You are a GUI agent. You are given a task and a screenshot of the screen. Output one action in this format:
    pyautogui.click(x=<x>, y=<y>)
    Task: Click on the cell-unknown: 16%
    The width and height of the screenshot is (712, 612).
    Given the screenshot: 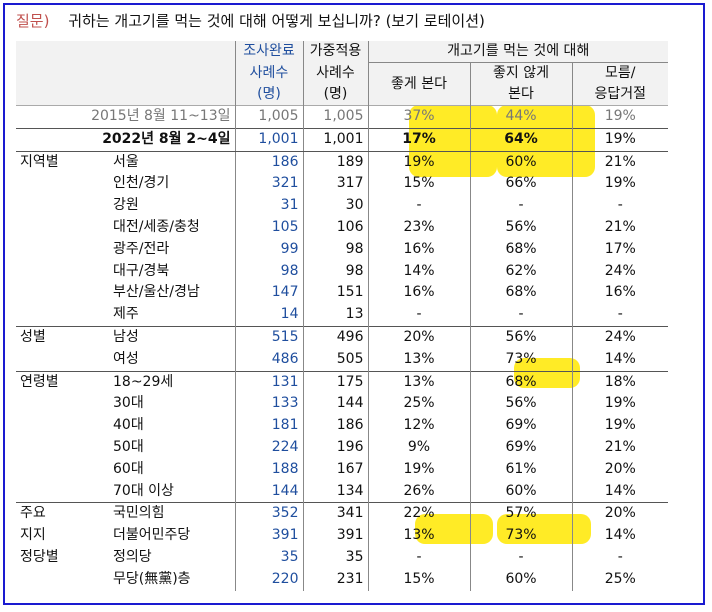 What is the action you would take?
    pyautogui.click(x=619, y=293)
    